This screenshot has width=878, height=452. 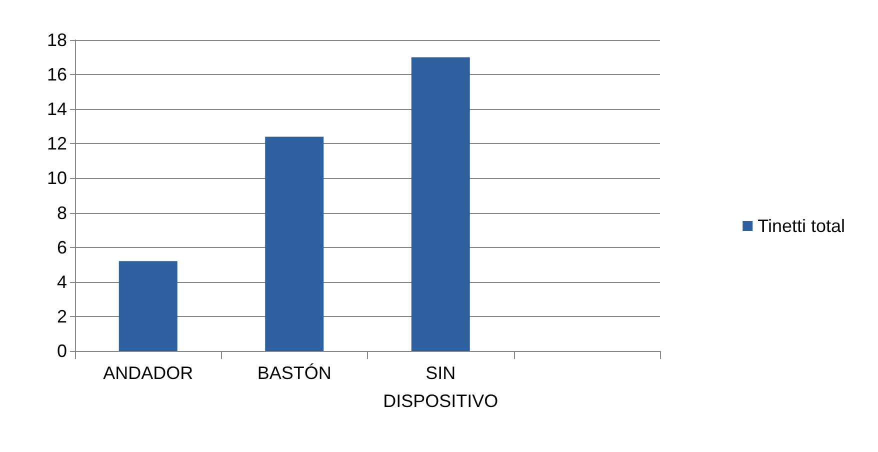 I want to click on y-tick-label: 12, so click(x=56, y=144).